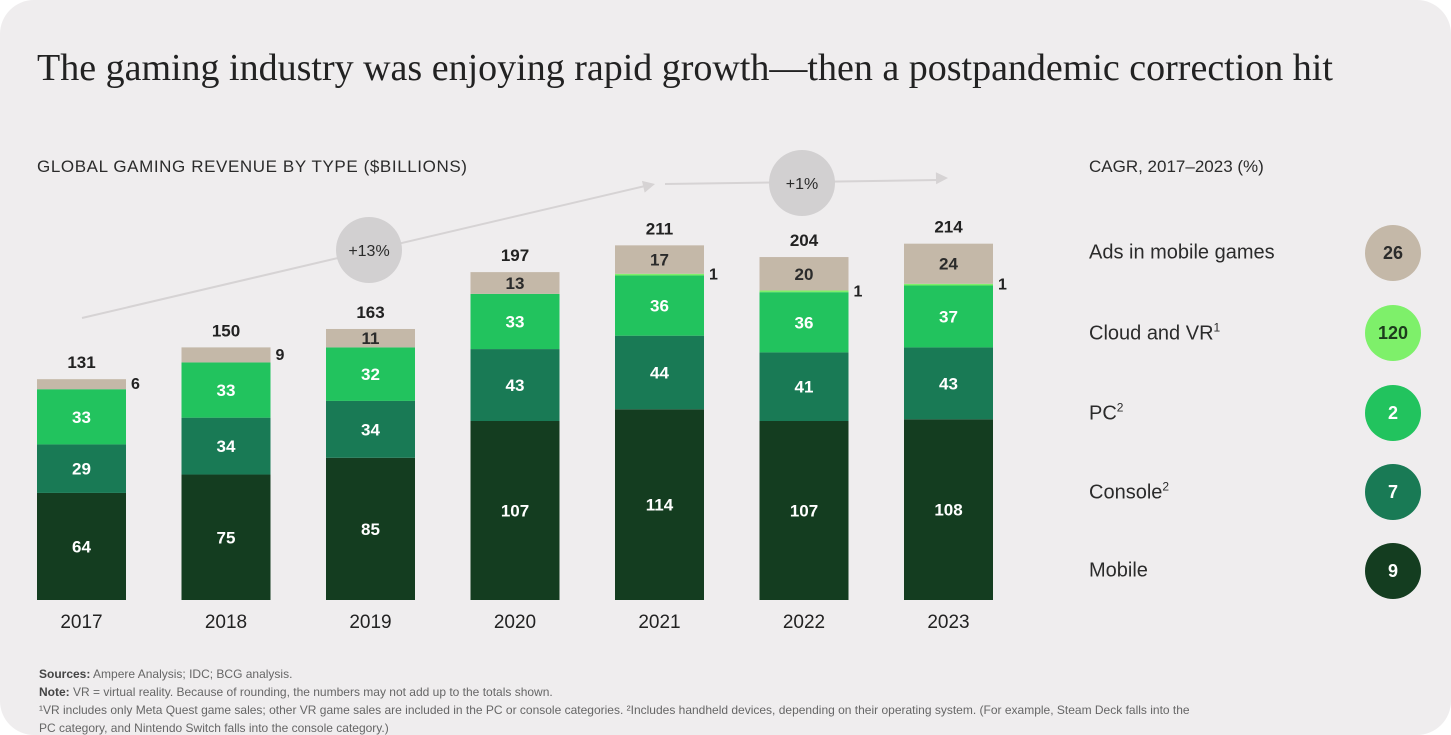 The image size is (1451, 735). What do you see at coordinates (948, 622) in the screenshot?
I see `x-tick-label-2023: 2023` at bounding box center [948, 622].